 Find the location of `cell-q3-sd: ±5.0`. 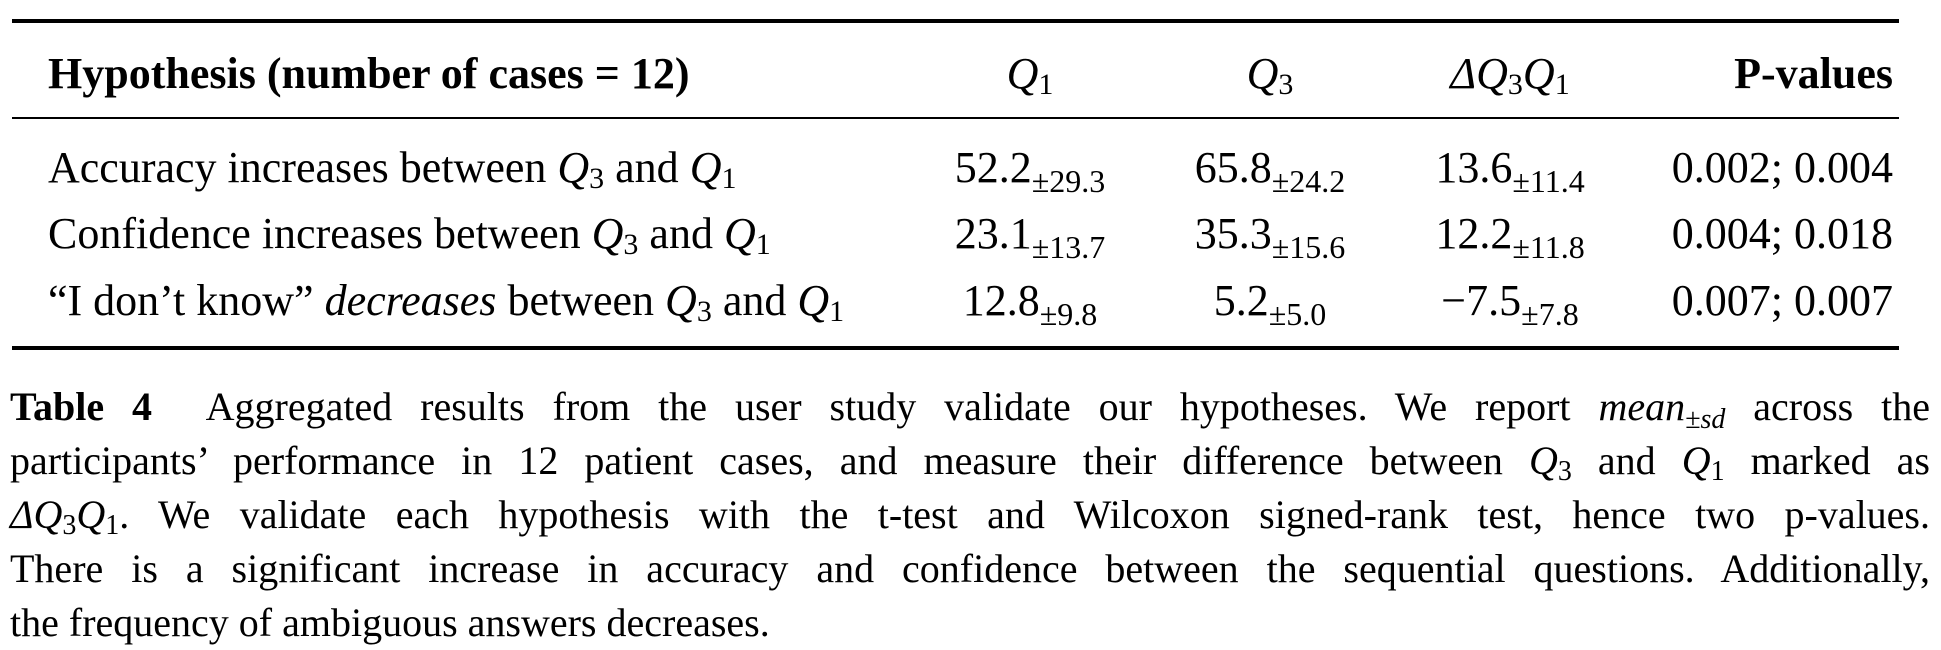

cell-q3-sd: ±5.0 is located at coordinates (1297, 314).